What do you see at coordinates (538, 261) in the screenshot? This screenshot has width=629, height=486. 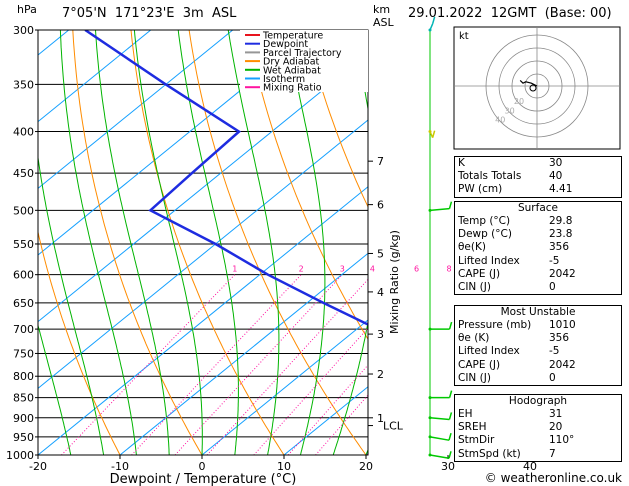 I see `surface-row: Lifted Index -5` at bounding box center [538, 261].